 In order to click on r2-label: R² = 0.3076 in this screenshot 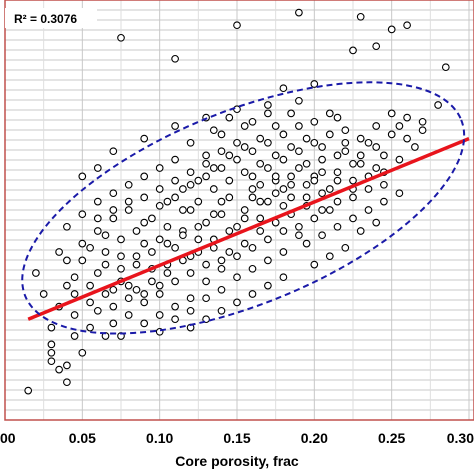, I will do `click(45, 19)`.